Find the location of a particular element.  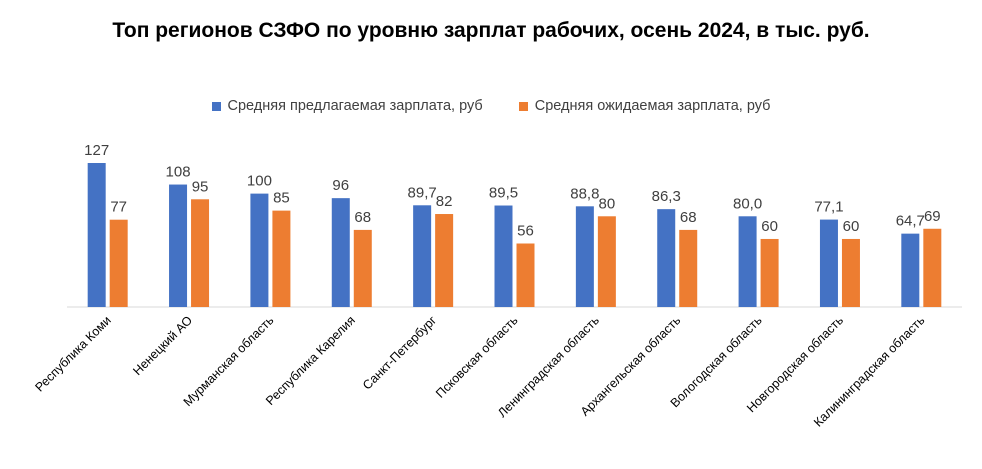

data-label-offered-2: 100 is located at coordinates (259, 181).